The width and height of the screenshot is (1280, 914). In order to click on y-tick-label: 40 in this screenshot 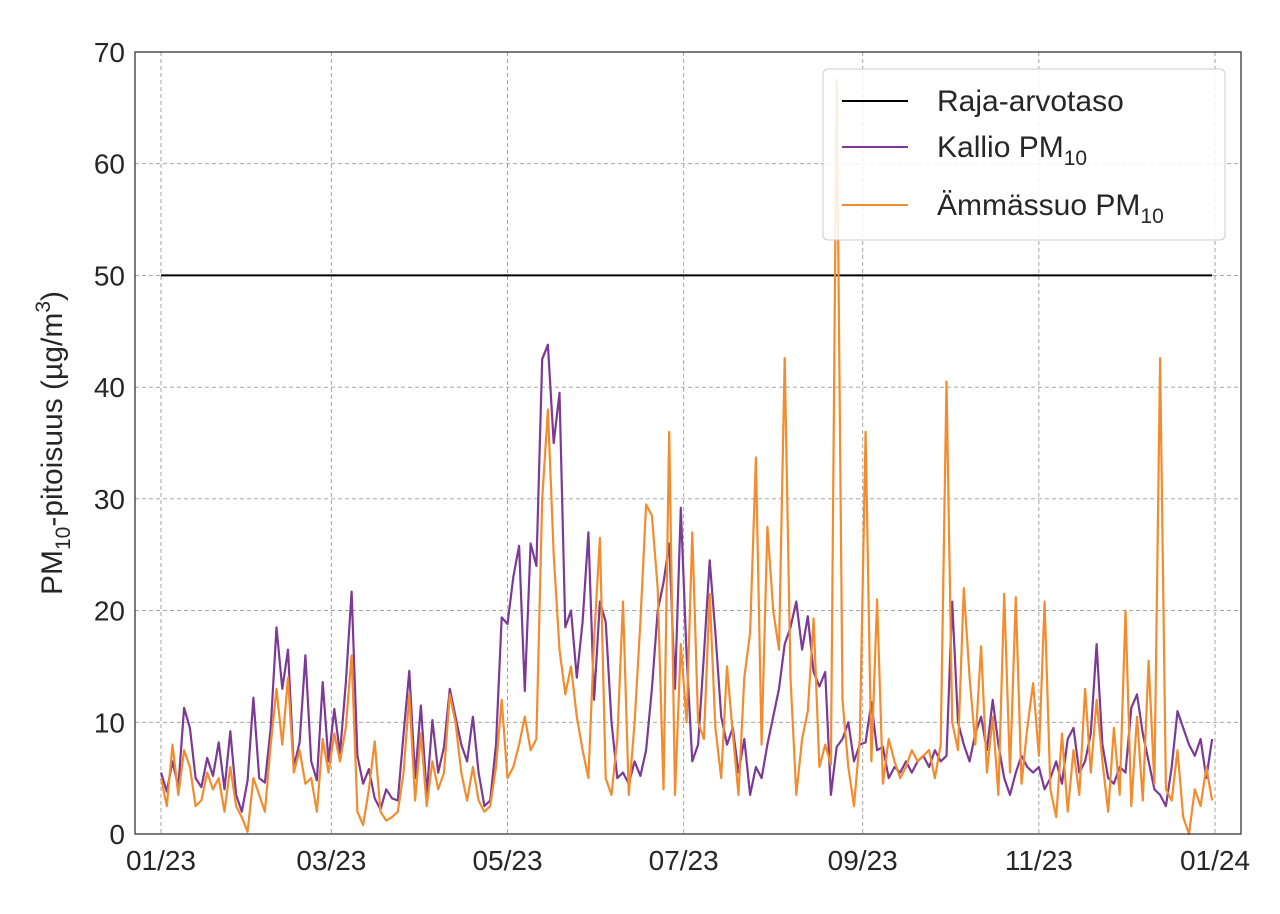, I will do `click(109, 387)`.